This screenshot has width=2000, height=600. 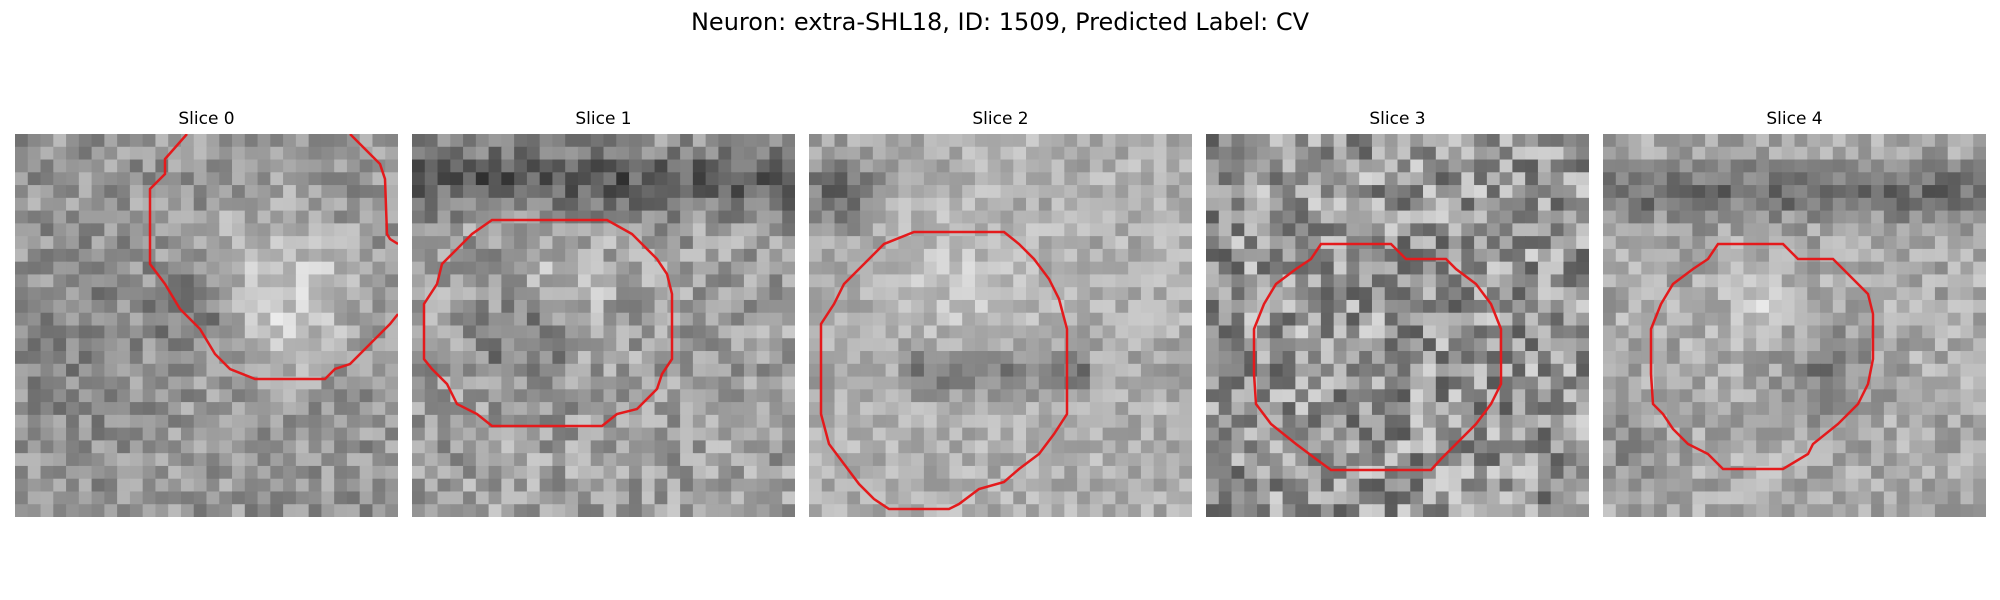 I want to click on slice-panel-2: Slice 2, so click(x=1000, y=312).